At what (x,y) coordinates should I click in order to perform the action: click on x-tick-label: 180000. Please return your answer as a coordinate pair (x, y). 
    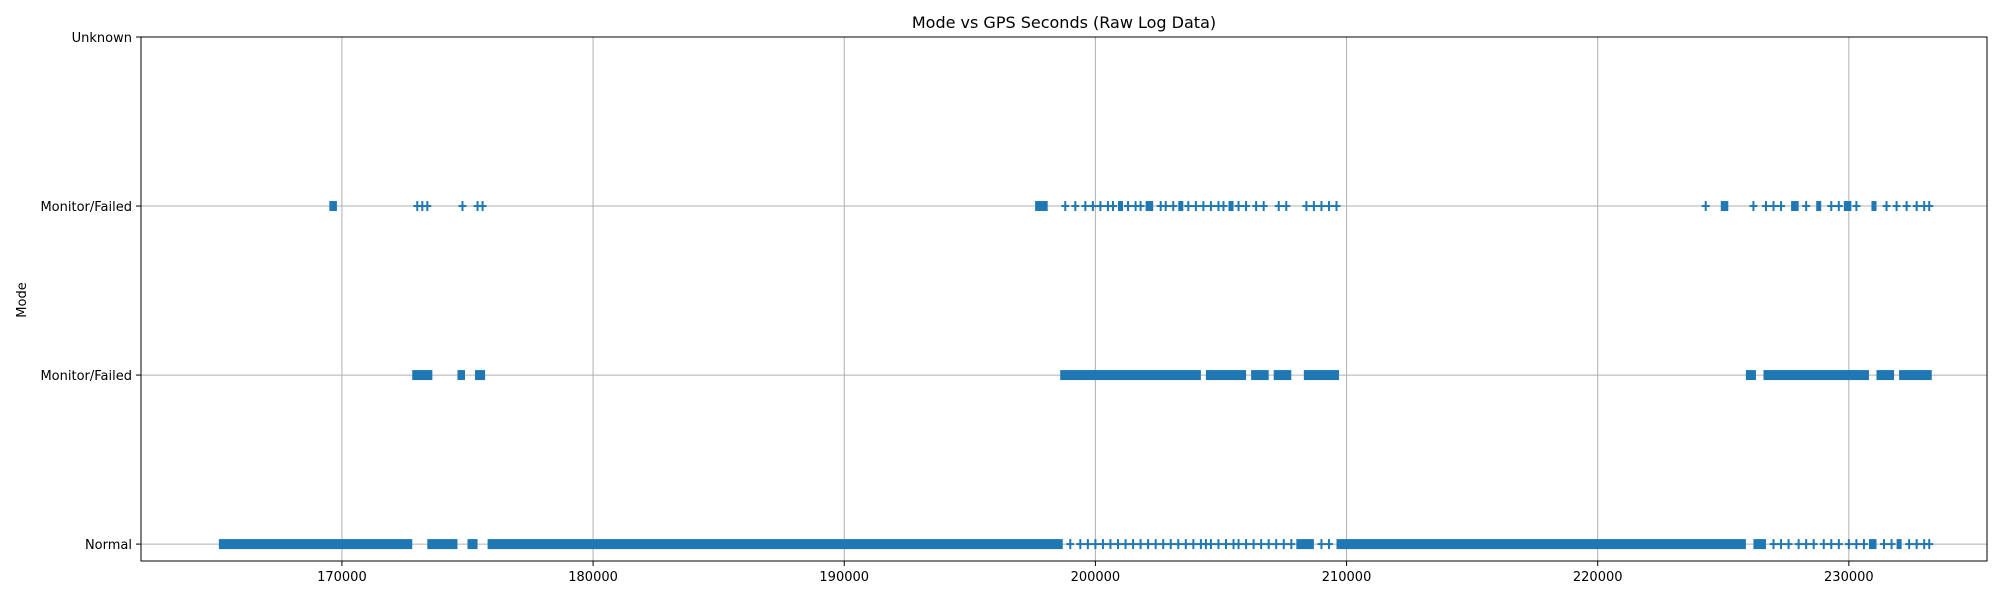
    Looking at the image, I should click on (593, 577).